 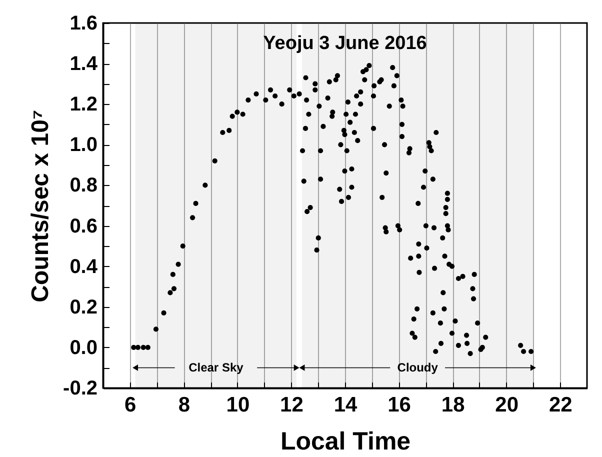 I want to click on x-tick-label: 20, so click(x=507, y=405).